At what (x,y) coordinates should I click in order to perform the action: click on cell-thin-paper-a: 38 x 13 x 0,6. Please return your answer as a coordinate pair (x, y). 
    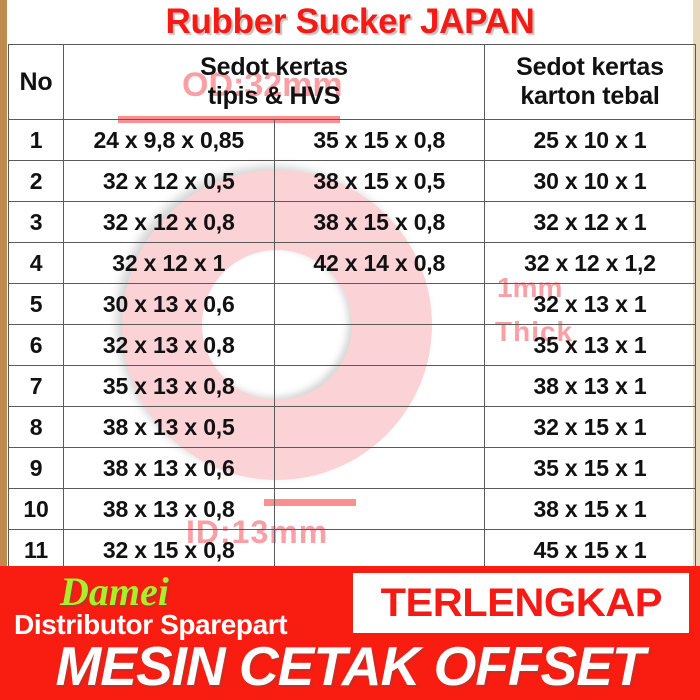
    Looking at the image, I should click on (169, 468).